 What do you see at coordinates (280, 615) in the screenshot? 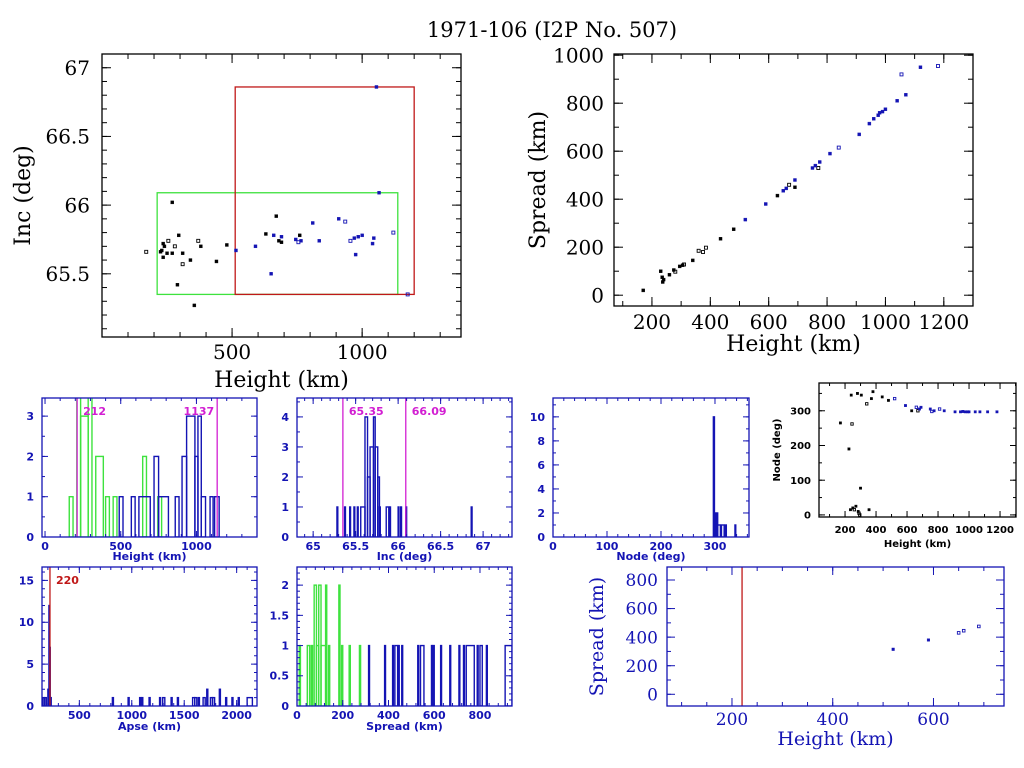
I see `y-tick-label: 1.5` at bounding box center [280, 615].